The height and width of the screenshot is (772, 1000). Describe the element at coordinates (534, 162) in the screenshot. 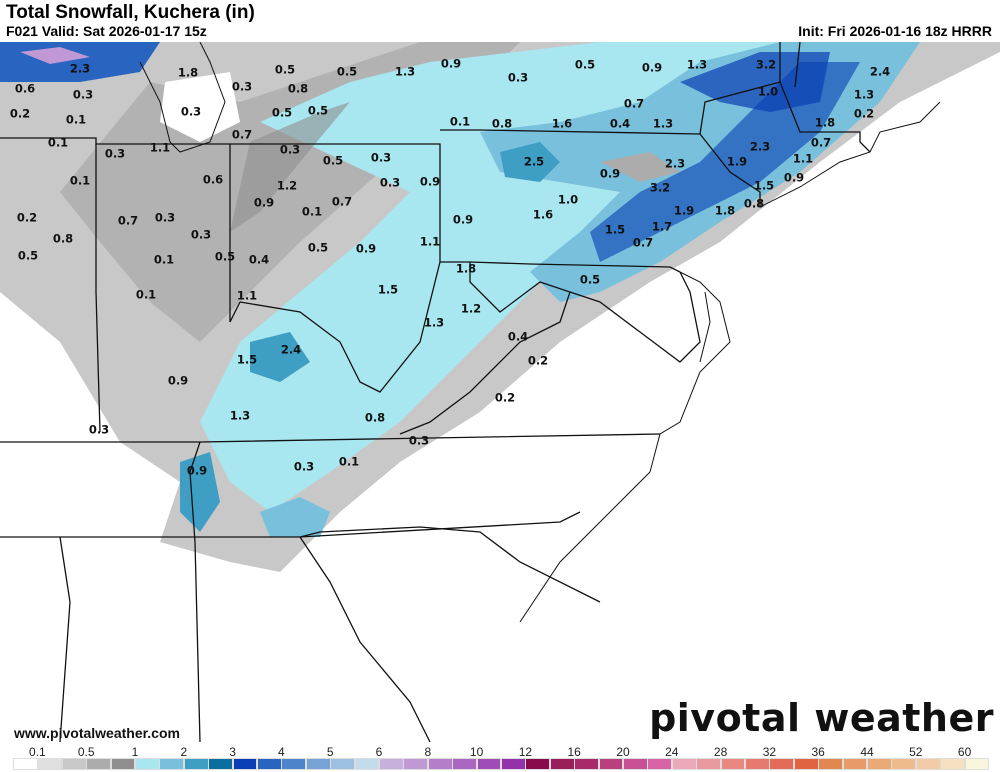

I see `snowfall-value-label: 2.5` at that location.